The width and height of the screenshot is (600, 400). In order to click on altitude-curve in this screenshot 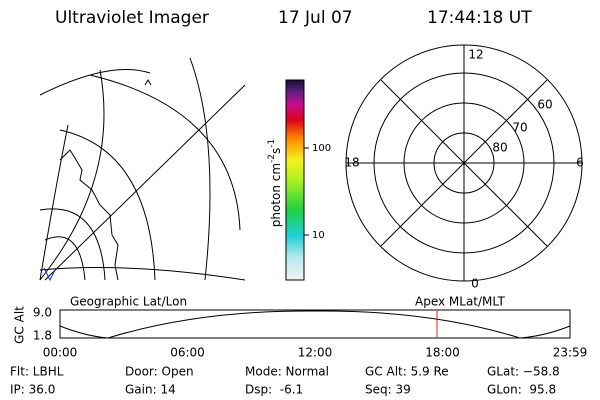, I will do `click(315, 324)`.